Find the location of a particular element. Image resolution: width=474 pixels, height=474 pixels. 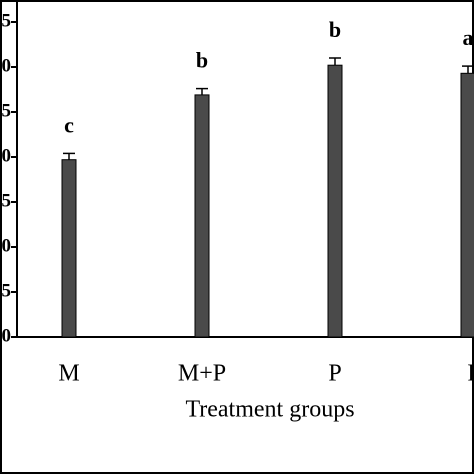

significance-label: a is located at coordinates (468, 37).